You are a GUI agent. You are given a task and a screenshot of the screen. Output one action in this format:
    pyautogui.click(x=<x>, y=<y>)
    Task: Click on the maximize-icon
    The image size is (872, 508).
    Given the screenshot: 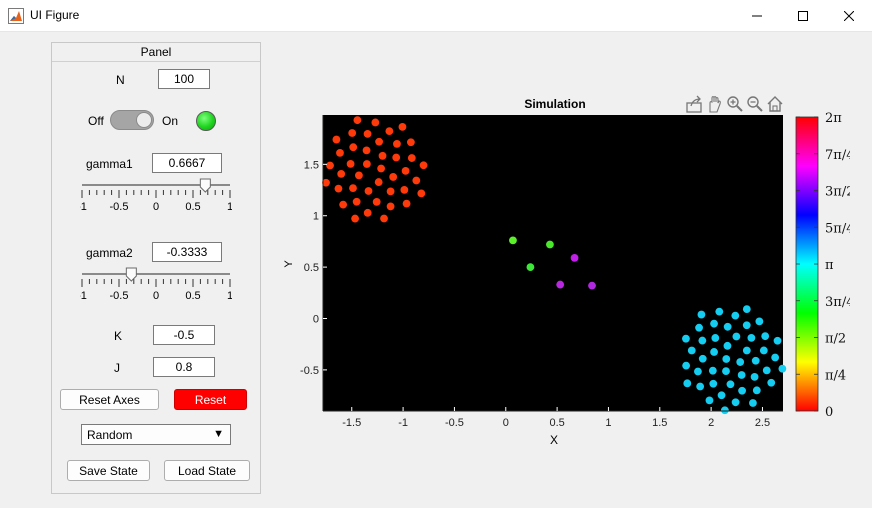 What is the action you would take?
    pyautogui.click(x=803, y=15)
    